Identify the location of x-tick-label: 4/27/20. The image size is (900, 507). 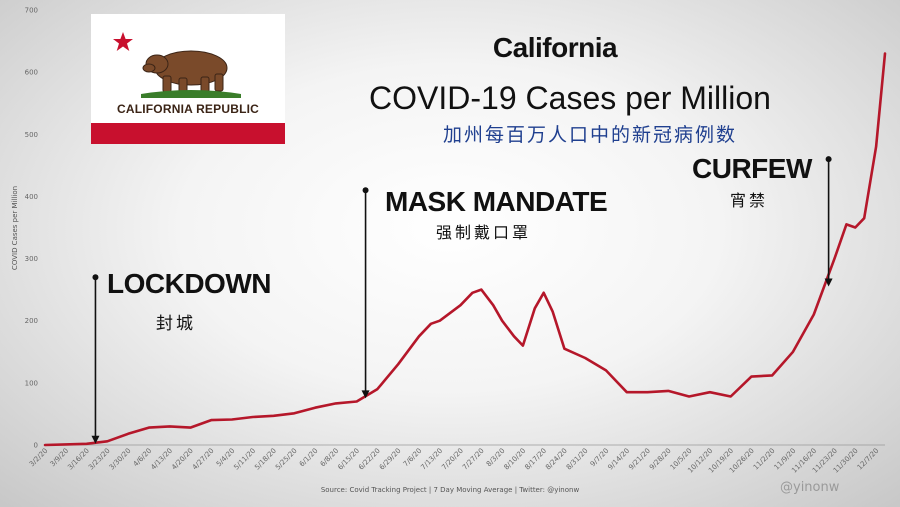
(203, 459).